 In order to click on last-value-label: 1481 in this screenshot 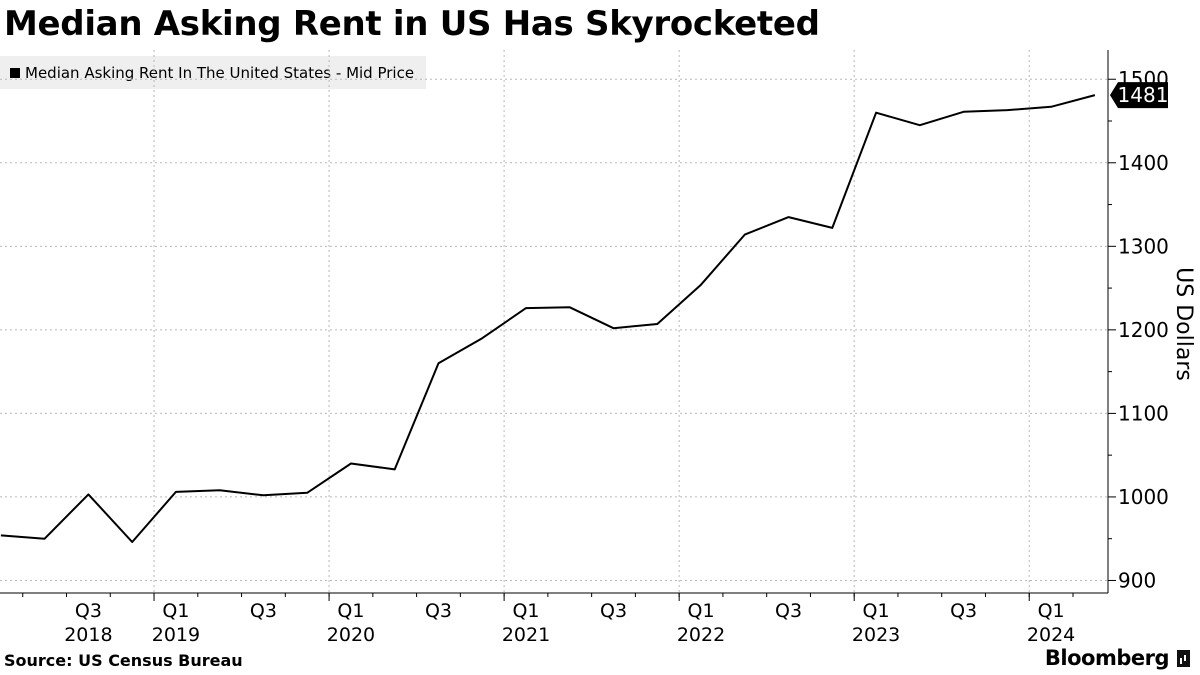, I will do `click(1143, 95)`.